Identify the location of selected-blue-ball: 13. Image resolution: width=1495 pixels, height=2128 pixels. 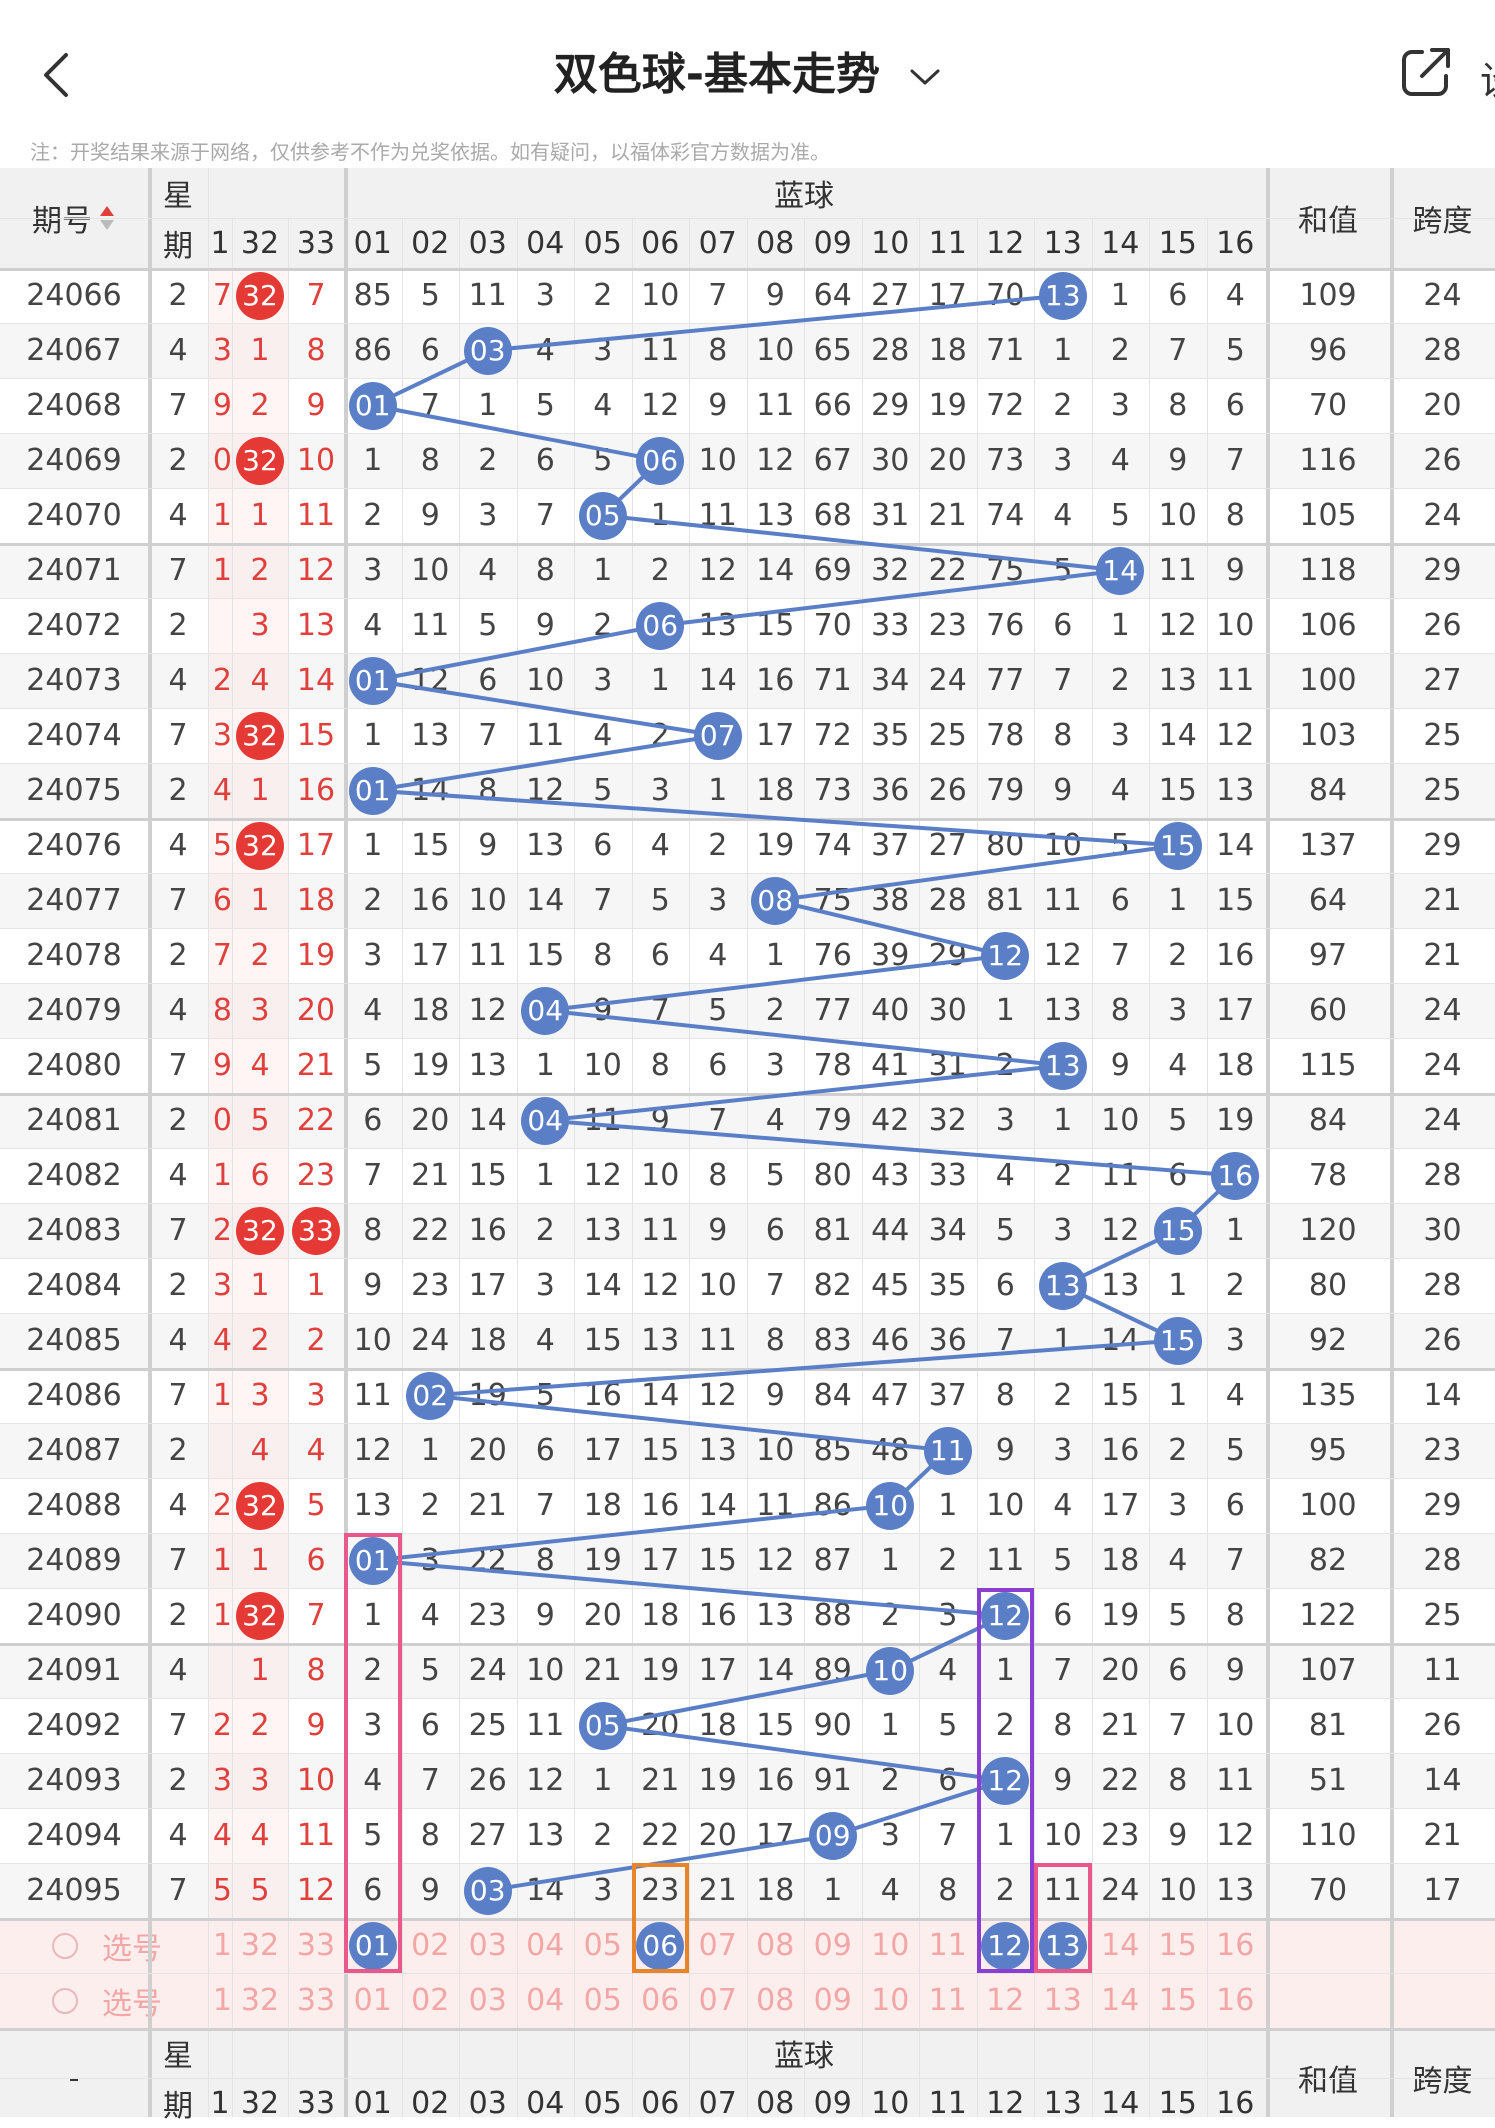
(1062, 1945).